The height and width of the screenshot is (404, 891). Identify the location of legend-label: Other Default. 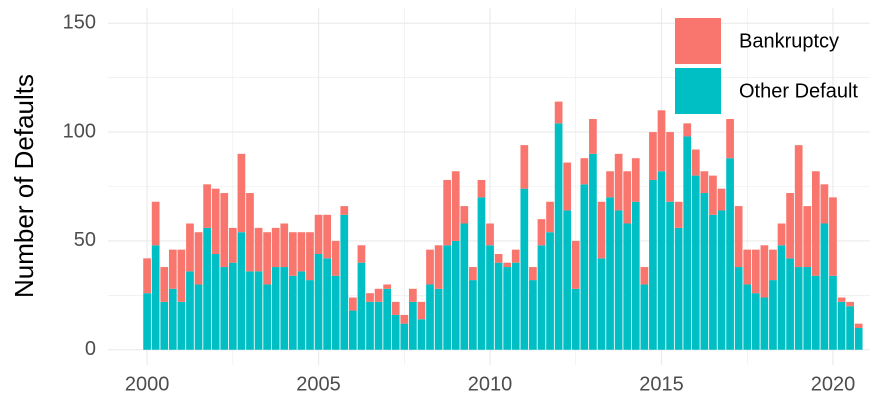
(798, 91).